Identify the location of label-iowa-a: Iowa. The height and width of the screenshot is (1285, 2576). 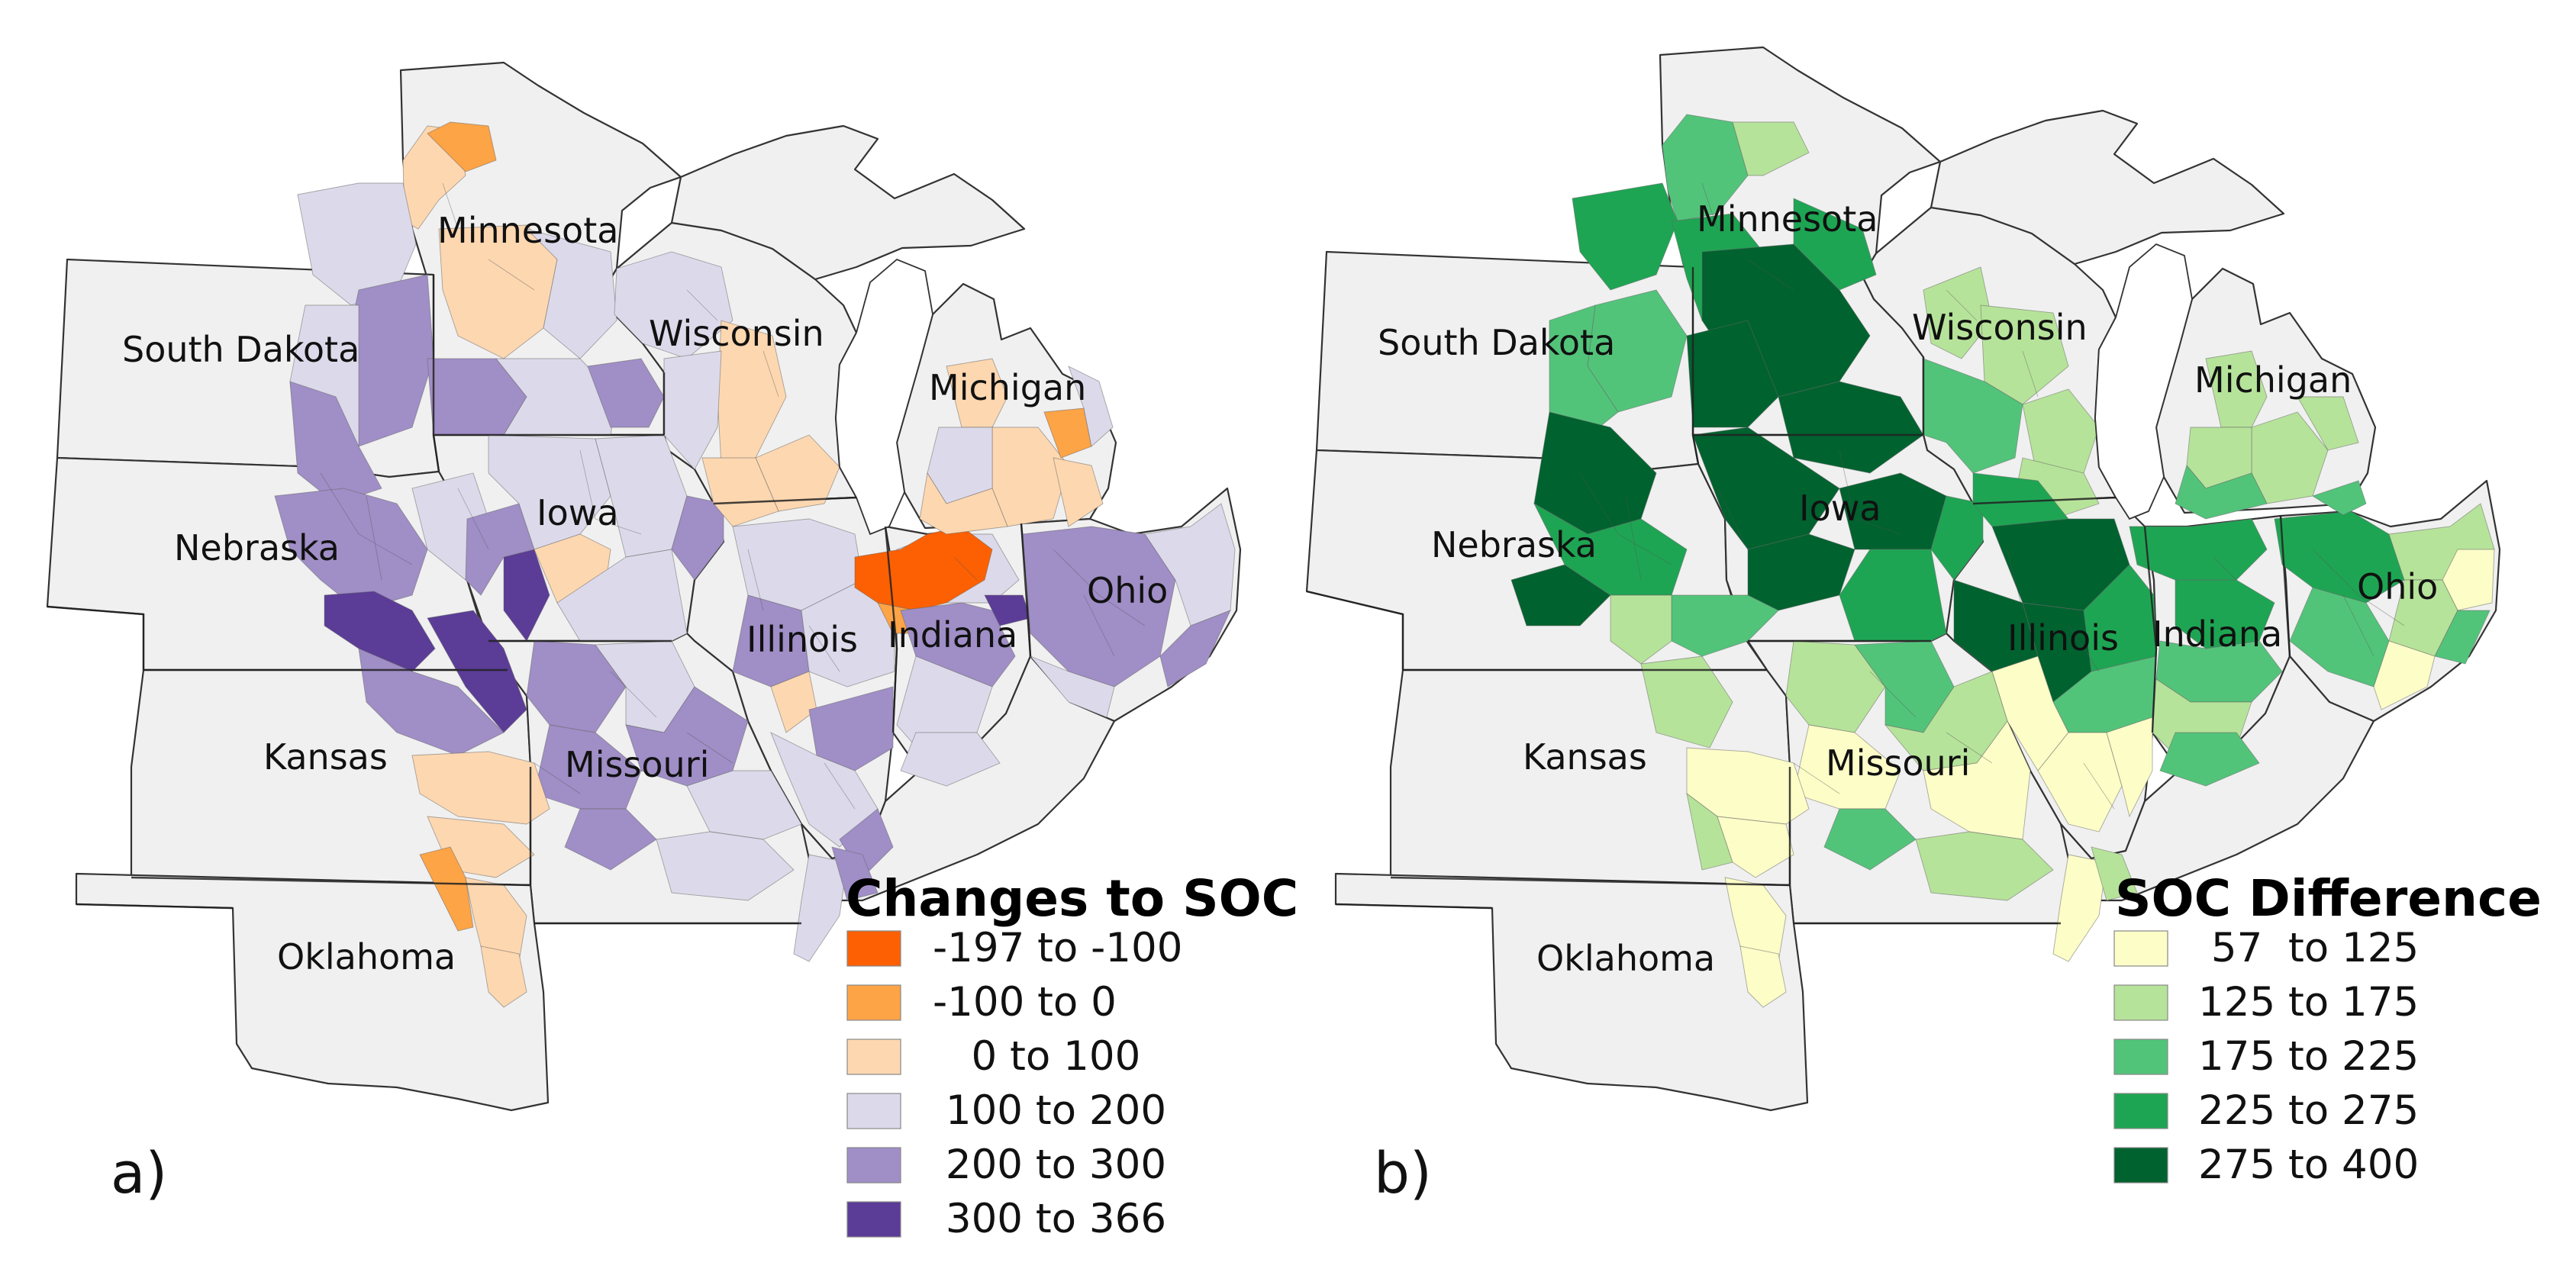
(578, 512).